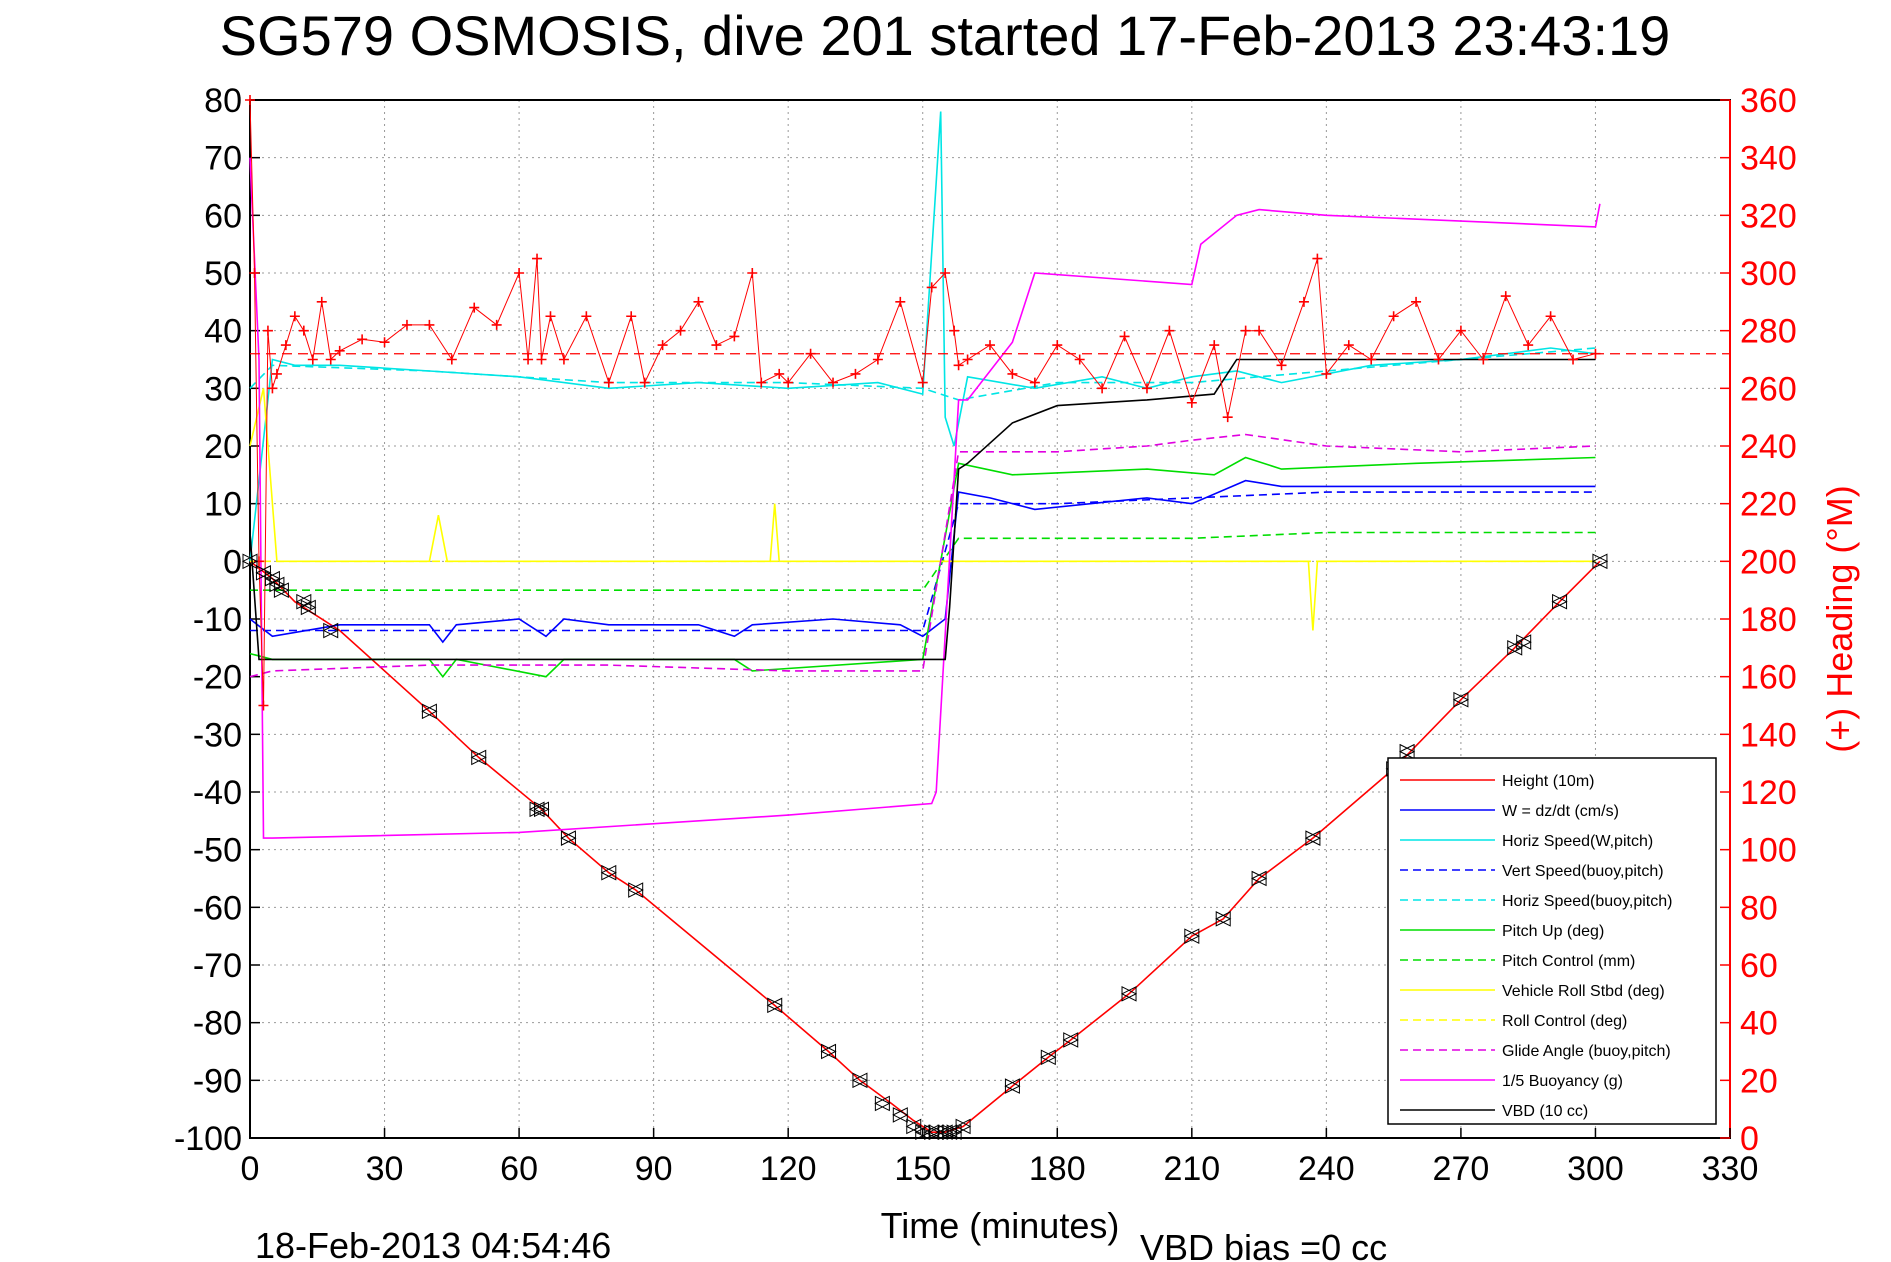 Image resolution: width=1891 pixels, height=1262 pixels. I want to click on y-tick-label: 20, so click(223, 447).